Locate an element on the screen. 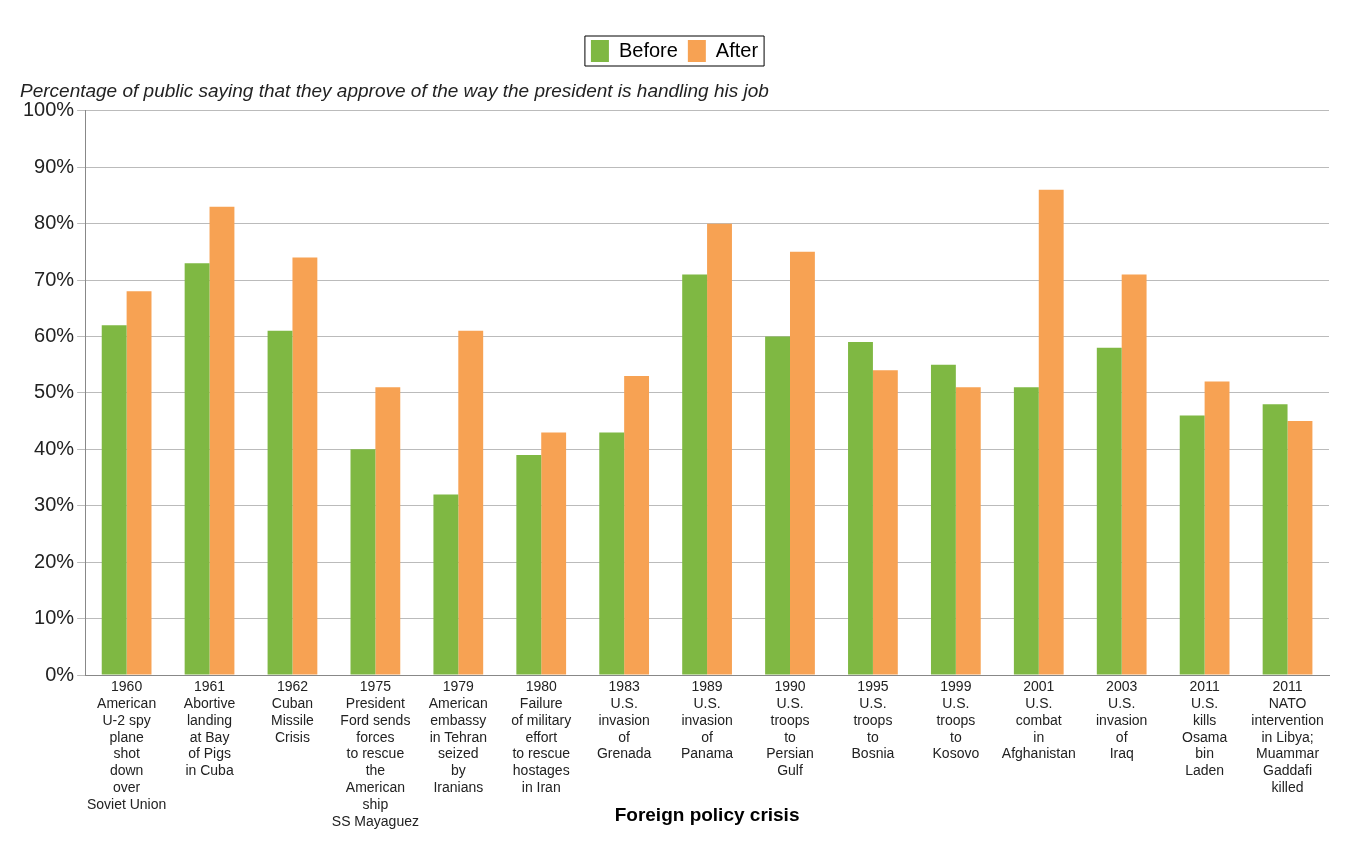  category-label: 1975 President Ford sends forces to rescue the American ship SS Mayaguez is located at coordinates (375, 753).